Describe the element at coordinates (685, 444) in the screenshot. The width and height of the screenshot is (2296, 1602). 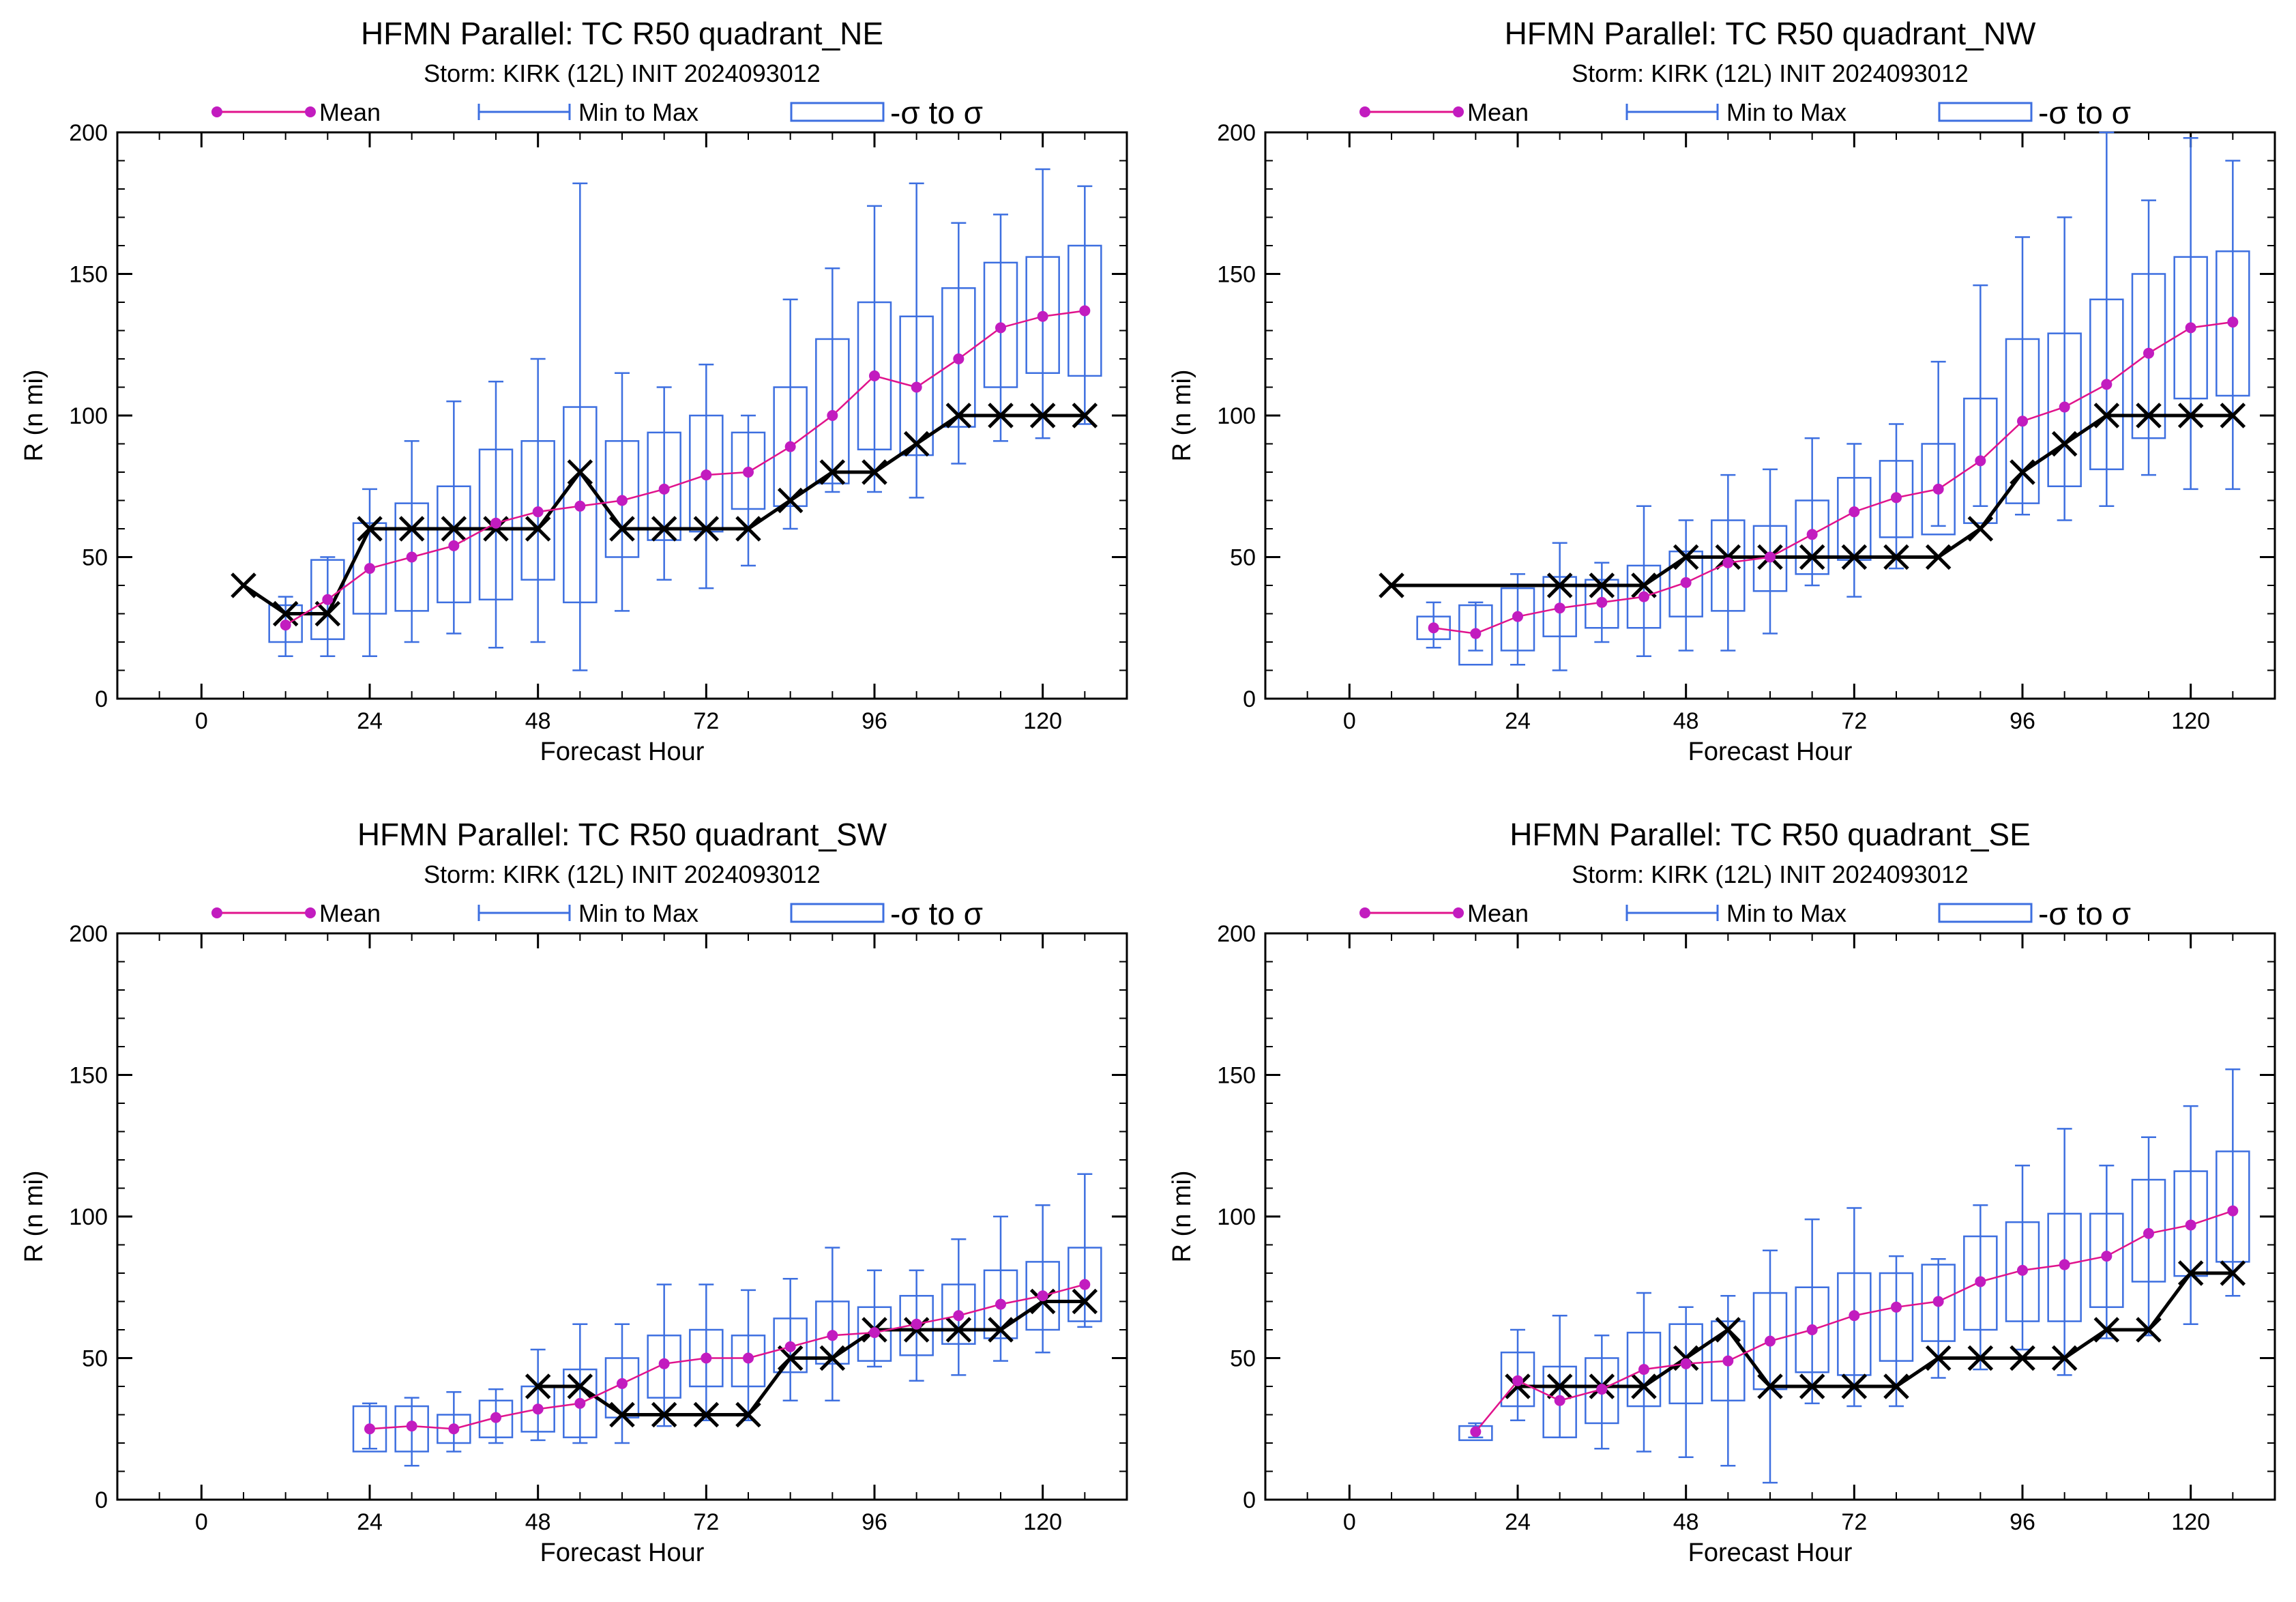
I see `sigma-series` at that location.